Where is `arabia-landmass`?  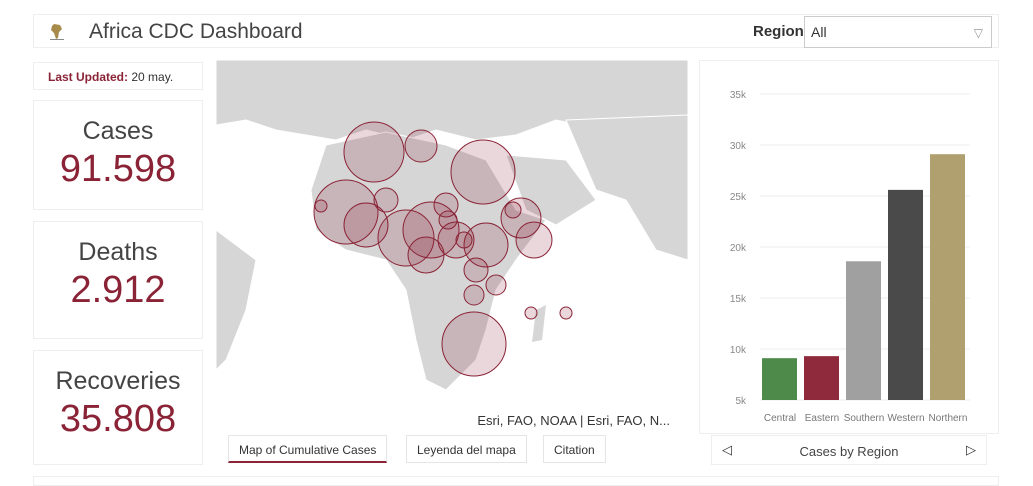
arabia-landmass is located at coordinates (551, 190).